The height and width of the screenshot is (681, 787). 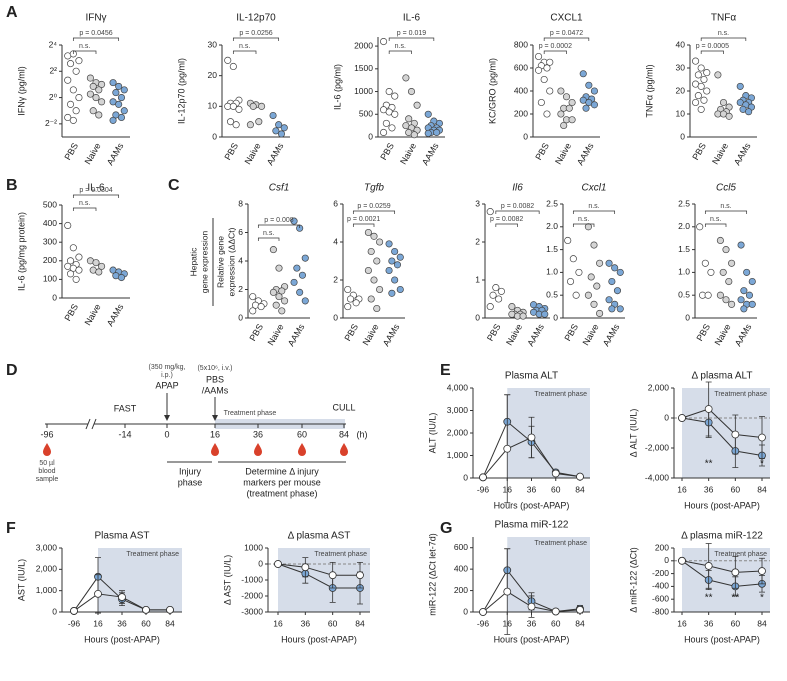 What do you see at coordinates (213, 44) in the screenshot?
I see `y-tick-label: 30` at bounding box center [213, 44].